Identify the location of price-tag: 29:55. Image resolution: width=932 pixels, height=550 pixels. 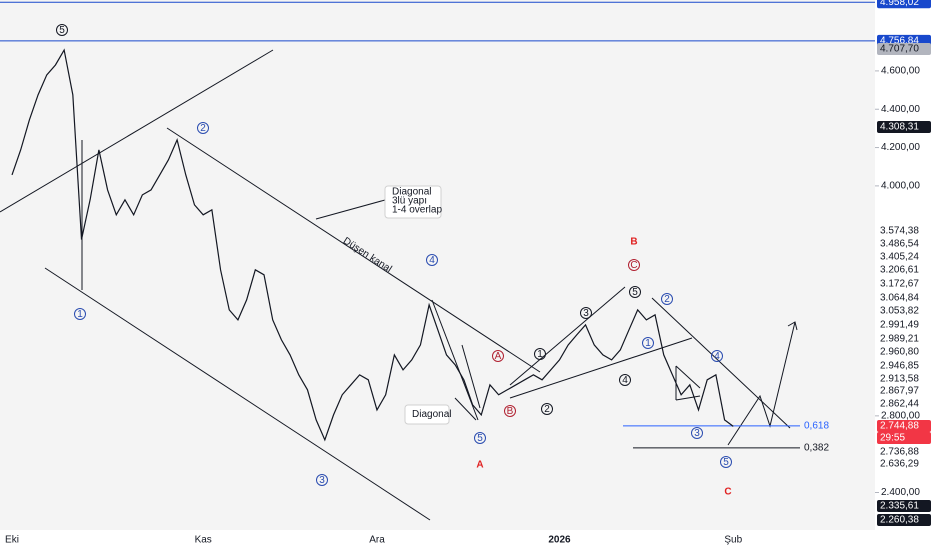
(892, 438).